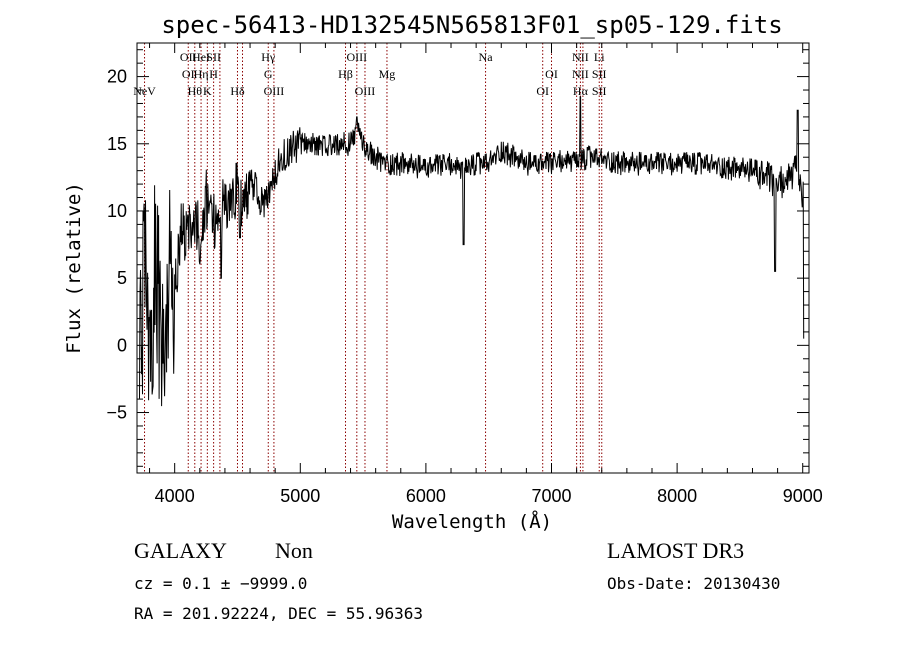 Image resolution: width=900 pixels, height=649 pixels. I want to click on x-tick-label: 8000, so click(677, 496).